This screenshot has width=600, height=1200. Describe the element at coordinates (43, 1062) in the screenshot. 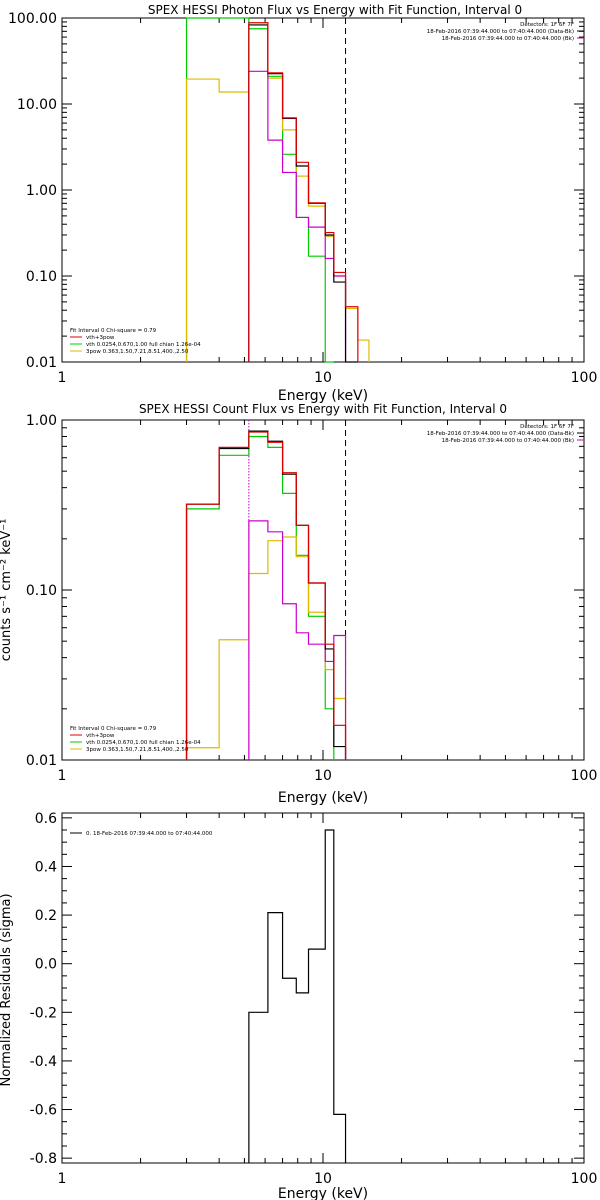

I see `y-tick-label: -0.4` at that location.